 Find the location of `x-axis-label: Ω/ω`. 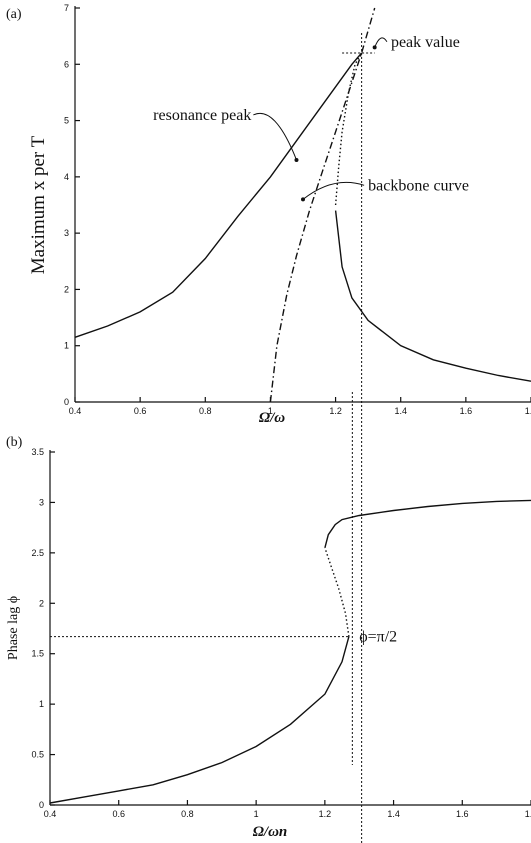

x-axis-label: Ω/ω is located at coordinates (272, 418).